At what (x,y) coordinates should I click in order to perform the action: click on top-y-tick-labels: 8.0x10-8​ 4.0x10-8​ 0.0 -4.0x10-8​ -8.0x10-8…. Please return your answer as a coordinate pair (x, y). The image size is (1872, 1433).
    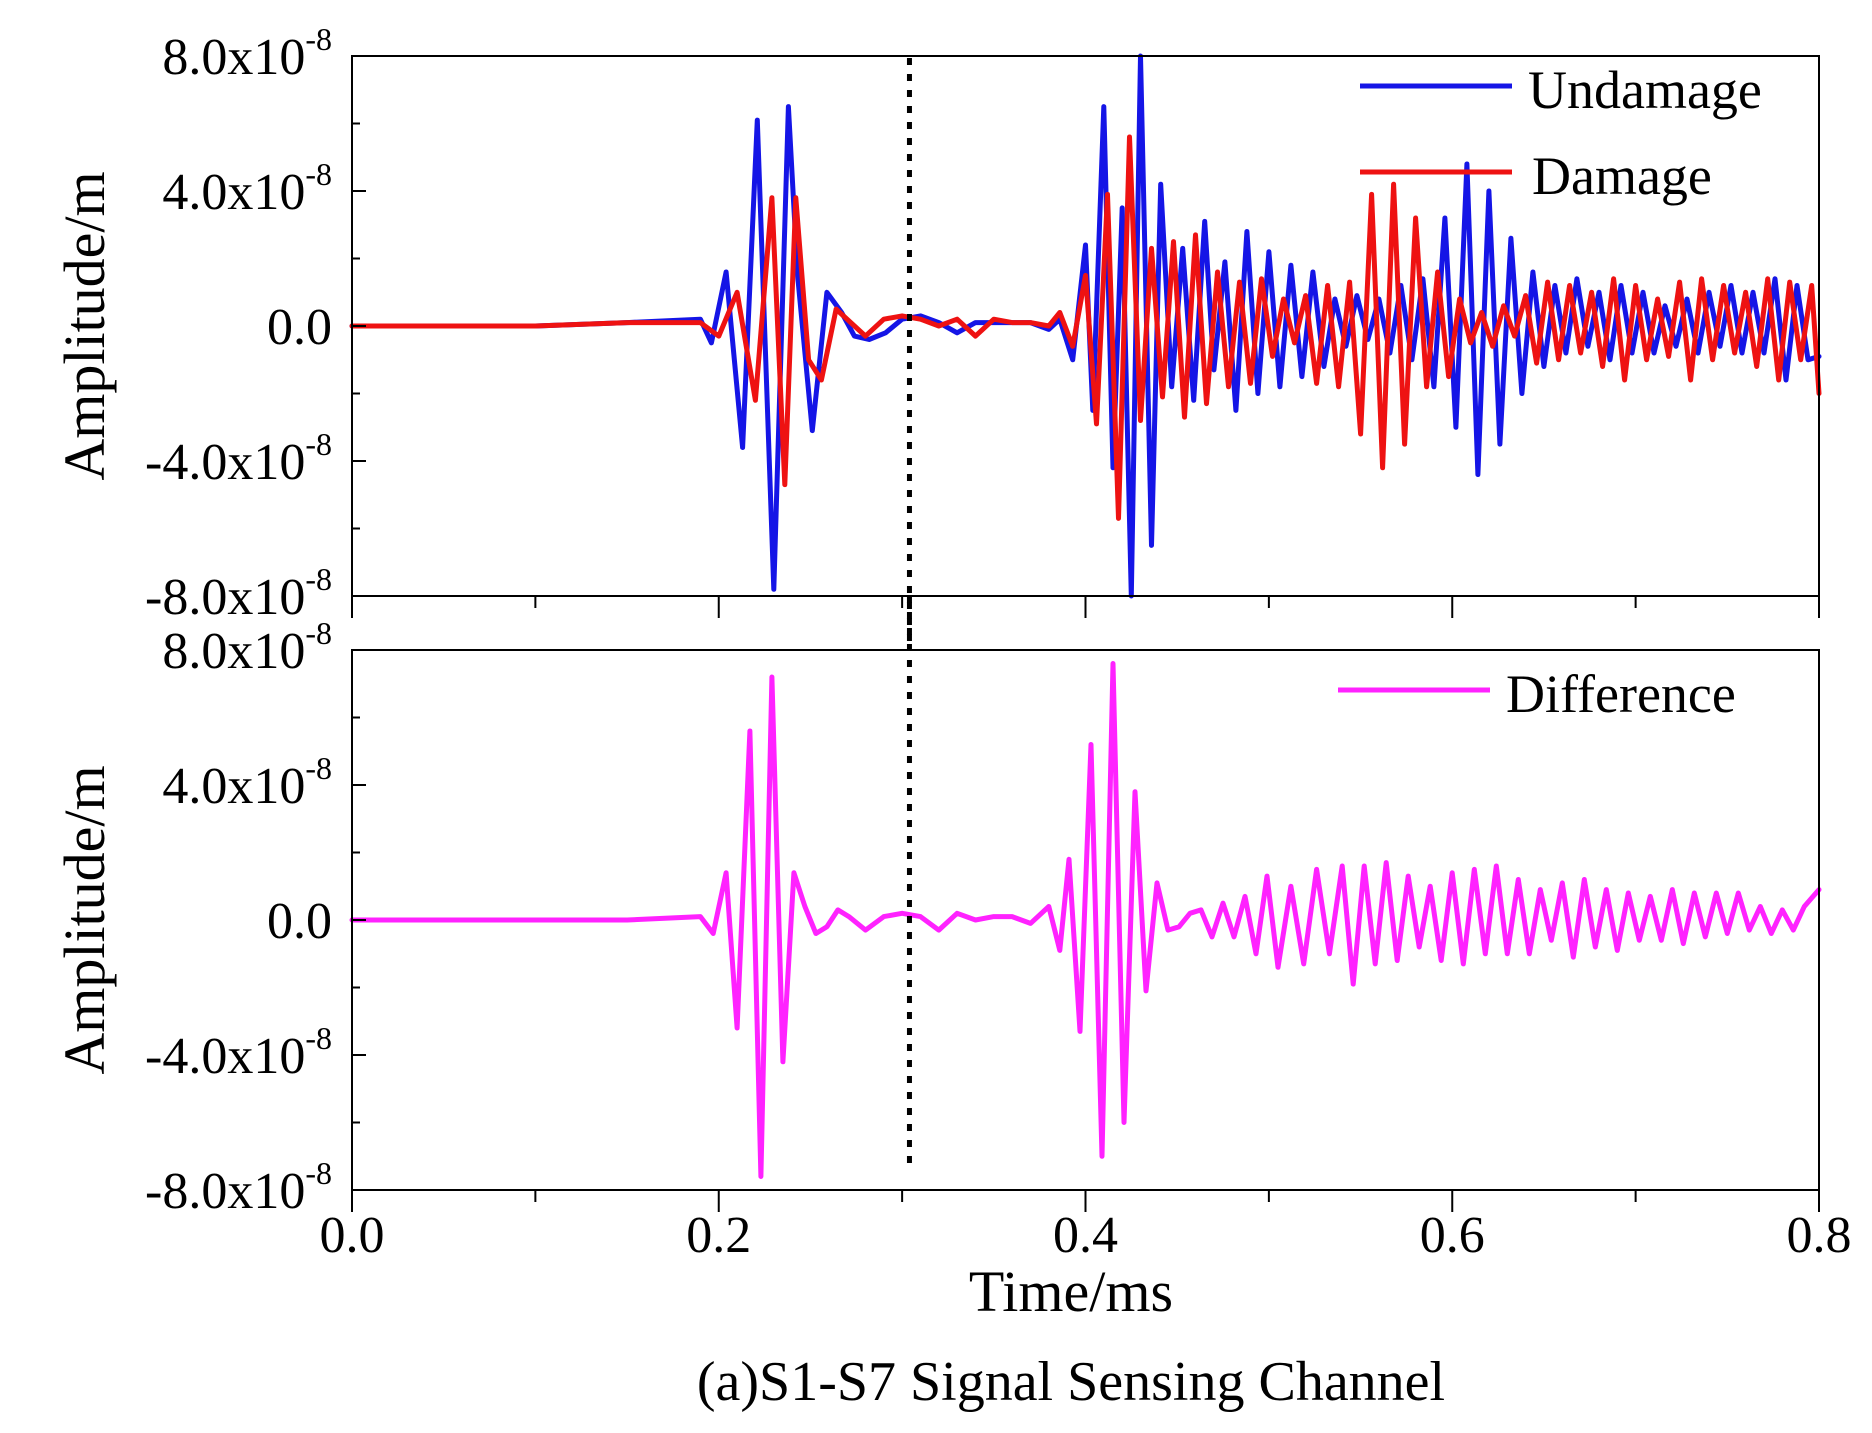
    Looking at the image, I should click on (238, 323).